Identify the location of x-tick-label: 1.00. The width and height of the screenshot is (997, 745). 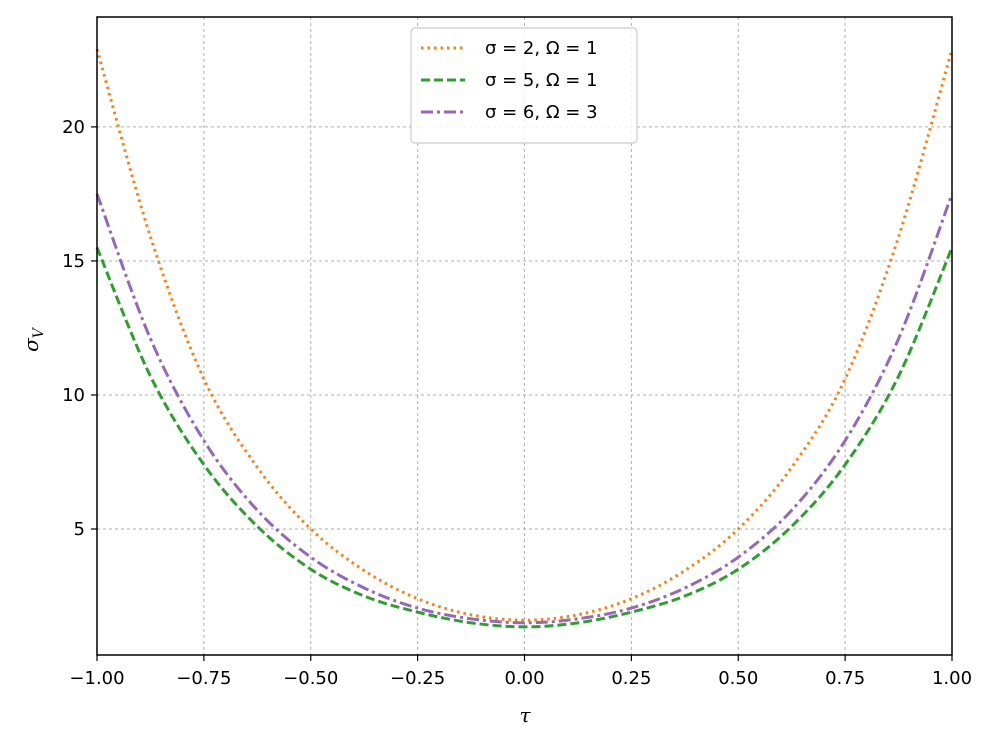
(952, 678).